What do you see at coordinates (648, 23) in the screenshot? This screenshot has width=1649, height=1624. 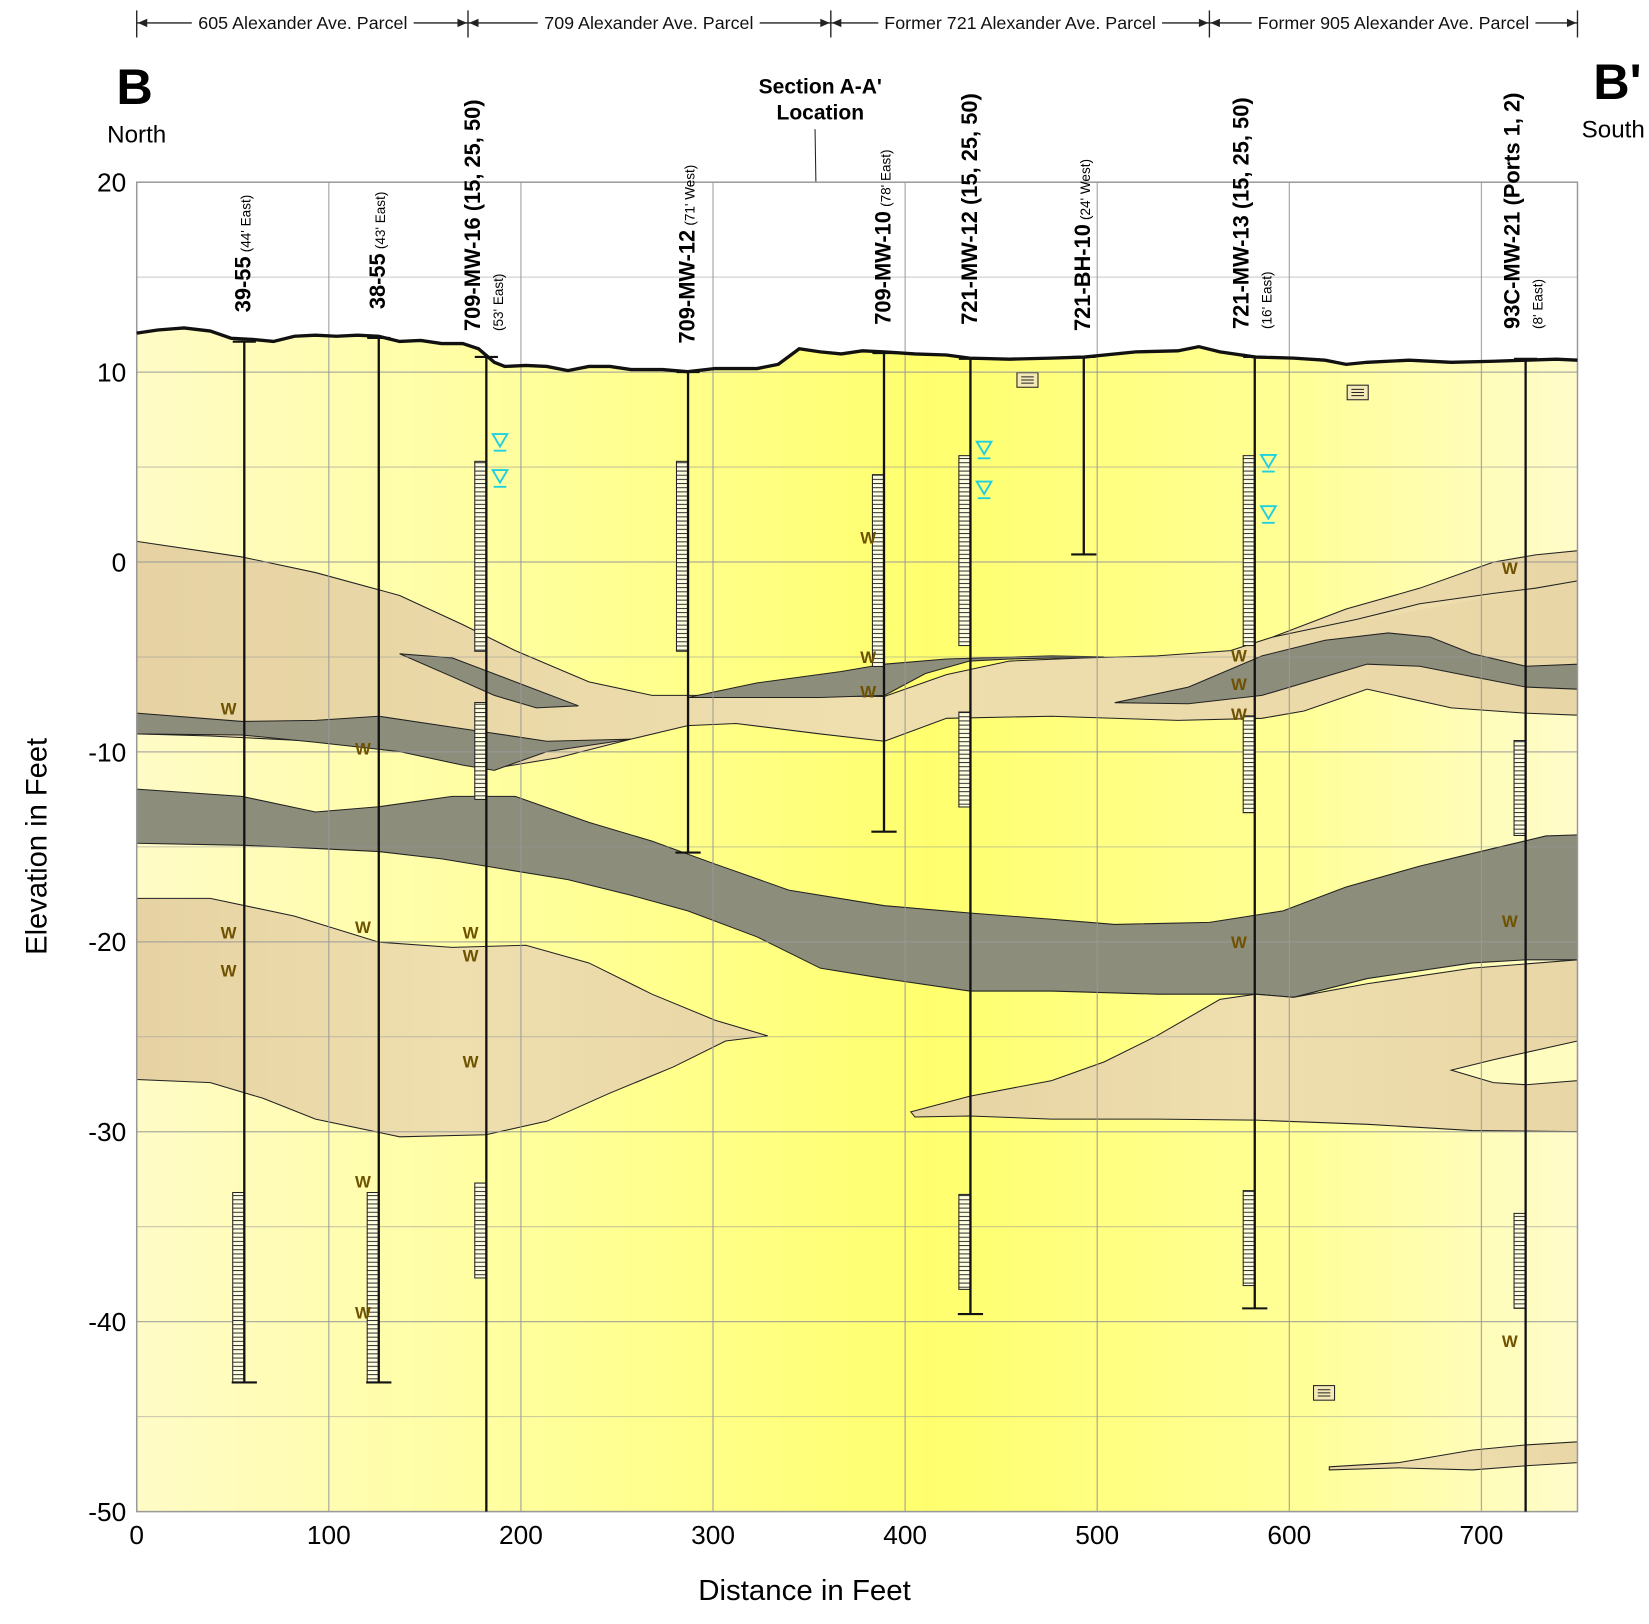 I see `parcel-label: 709 Alexander Ave. Parcel` at bounding box center [648, 23].